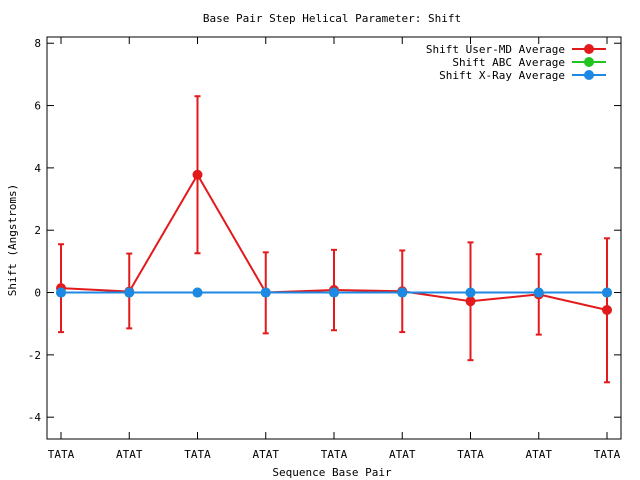  Describe the element at coordinates (37, 168) in the screenshot. I see `y-tick-label: 4` at that location.